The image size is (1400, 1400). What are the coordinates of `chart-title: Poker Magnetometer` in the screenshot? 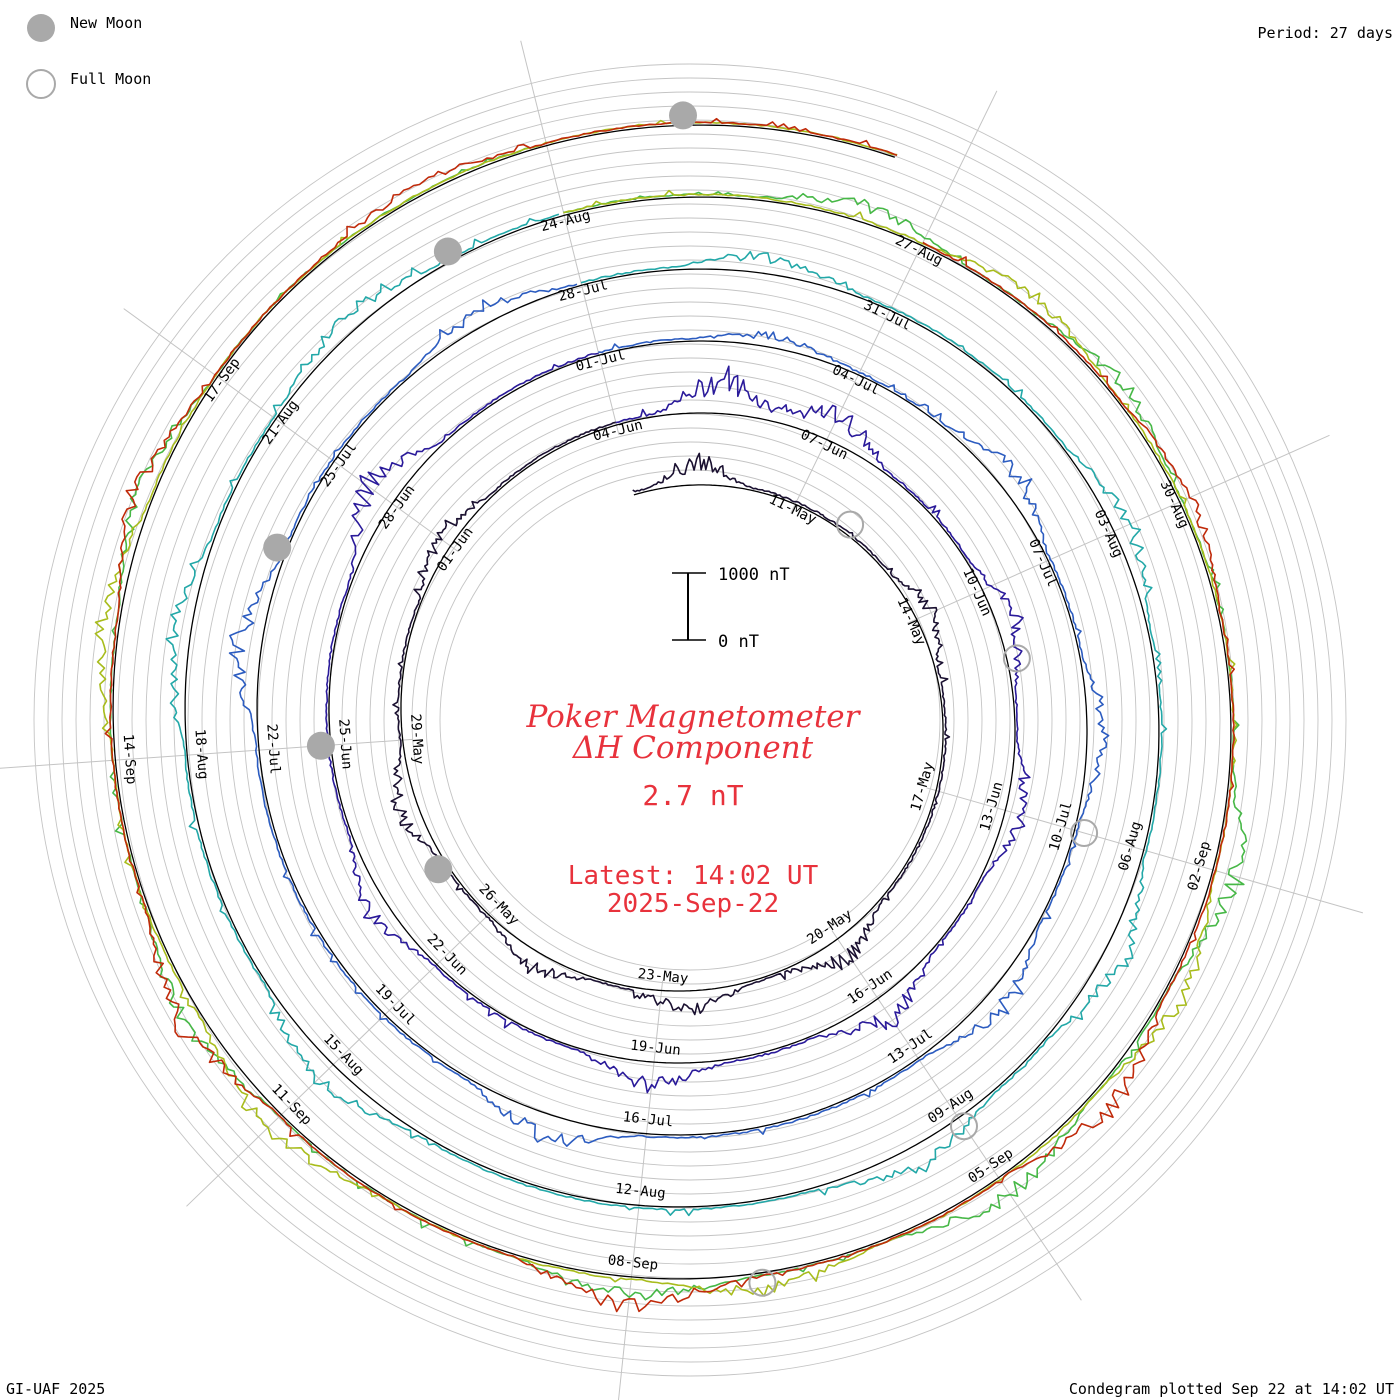 It's located at (694, 717).